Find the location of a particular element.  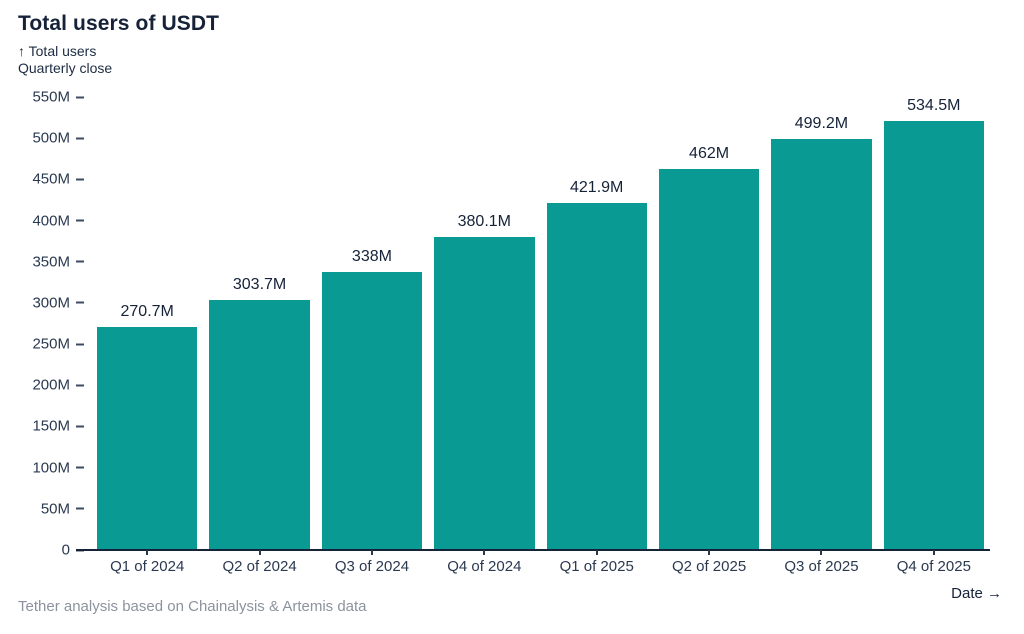

y-tick-label: 400M is located at coordinates (51, 221).